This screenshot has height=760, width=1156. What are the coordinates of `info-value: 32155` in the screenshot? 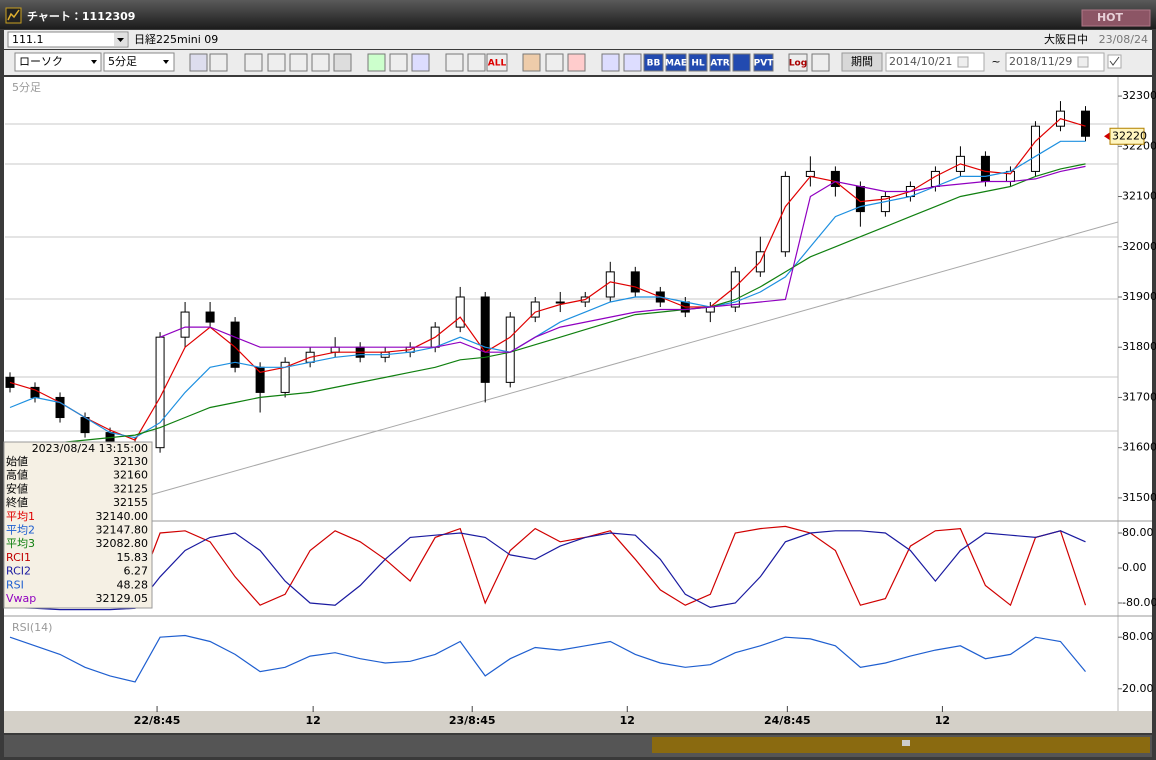 It's located at (130, 502).